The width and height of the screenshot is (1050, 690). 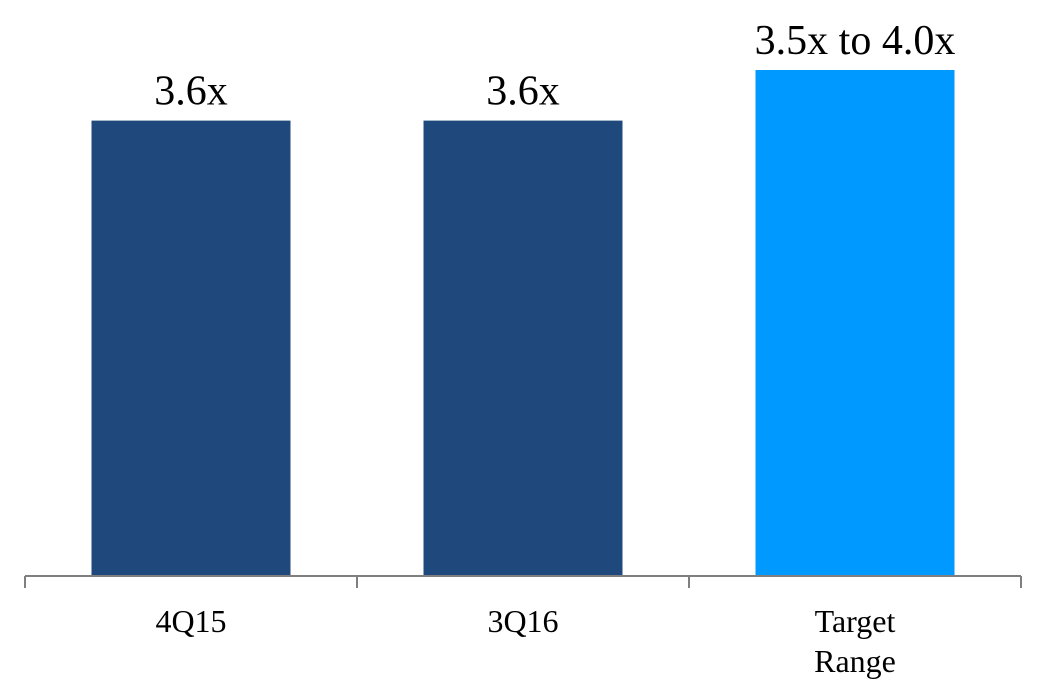 I want to click on x-axis, so click(x=523, y=581).